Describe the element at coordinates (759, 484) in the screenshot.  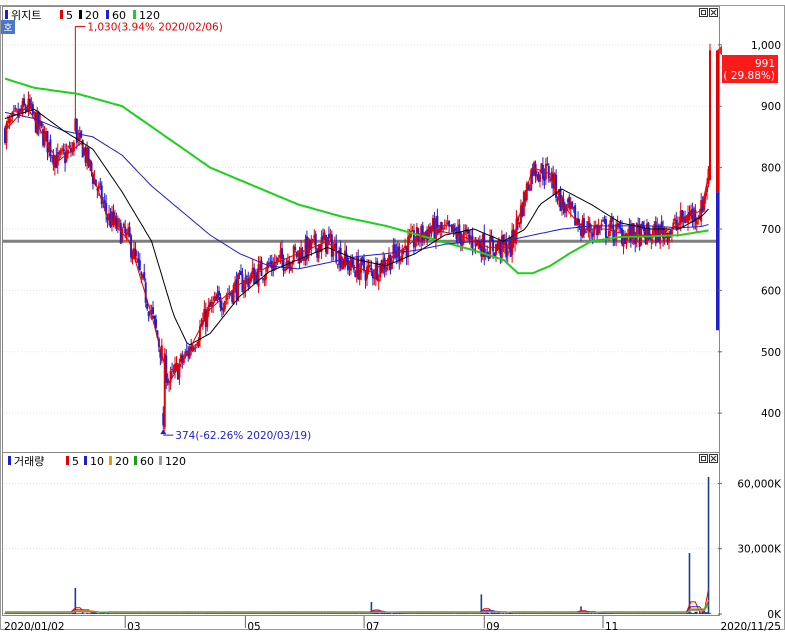
I see `volume-tick-label: 60,000K` at that location.